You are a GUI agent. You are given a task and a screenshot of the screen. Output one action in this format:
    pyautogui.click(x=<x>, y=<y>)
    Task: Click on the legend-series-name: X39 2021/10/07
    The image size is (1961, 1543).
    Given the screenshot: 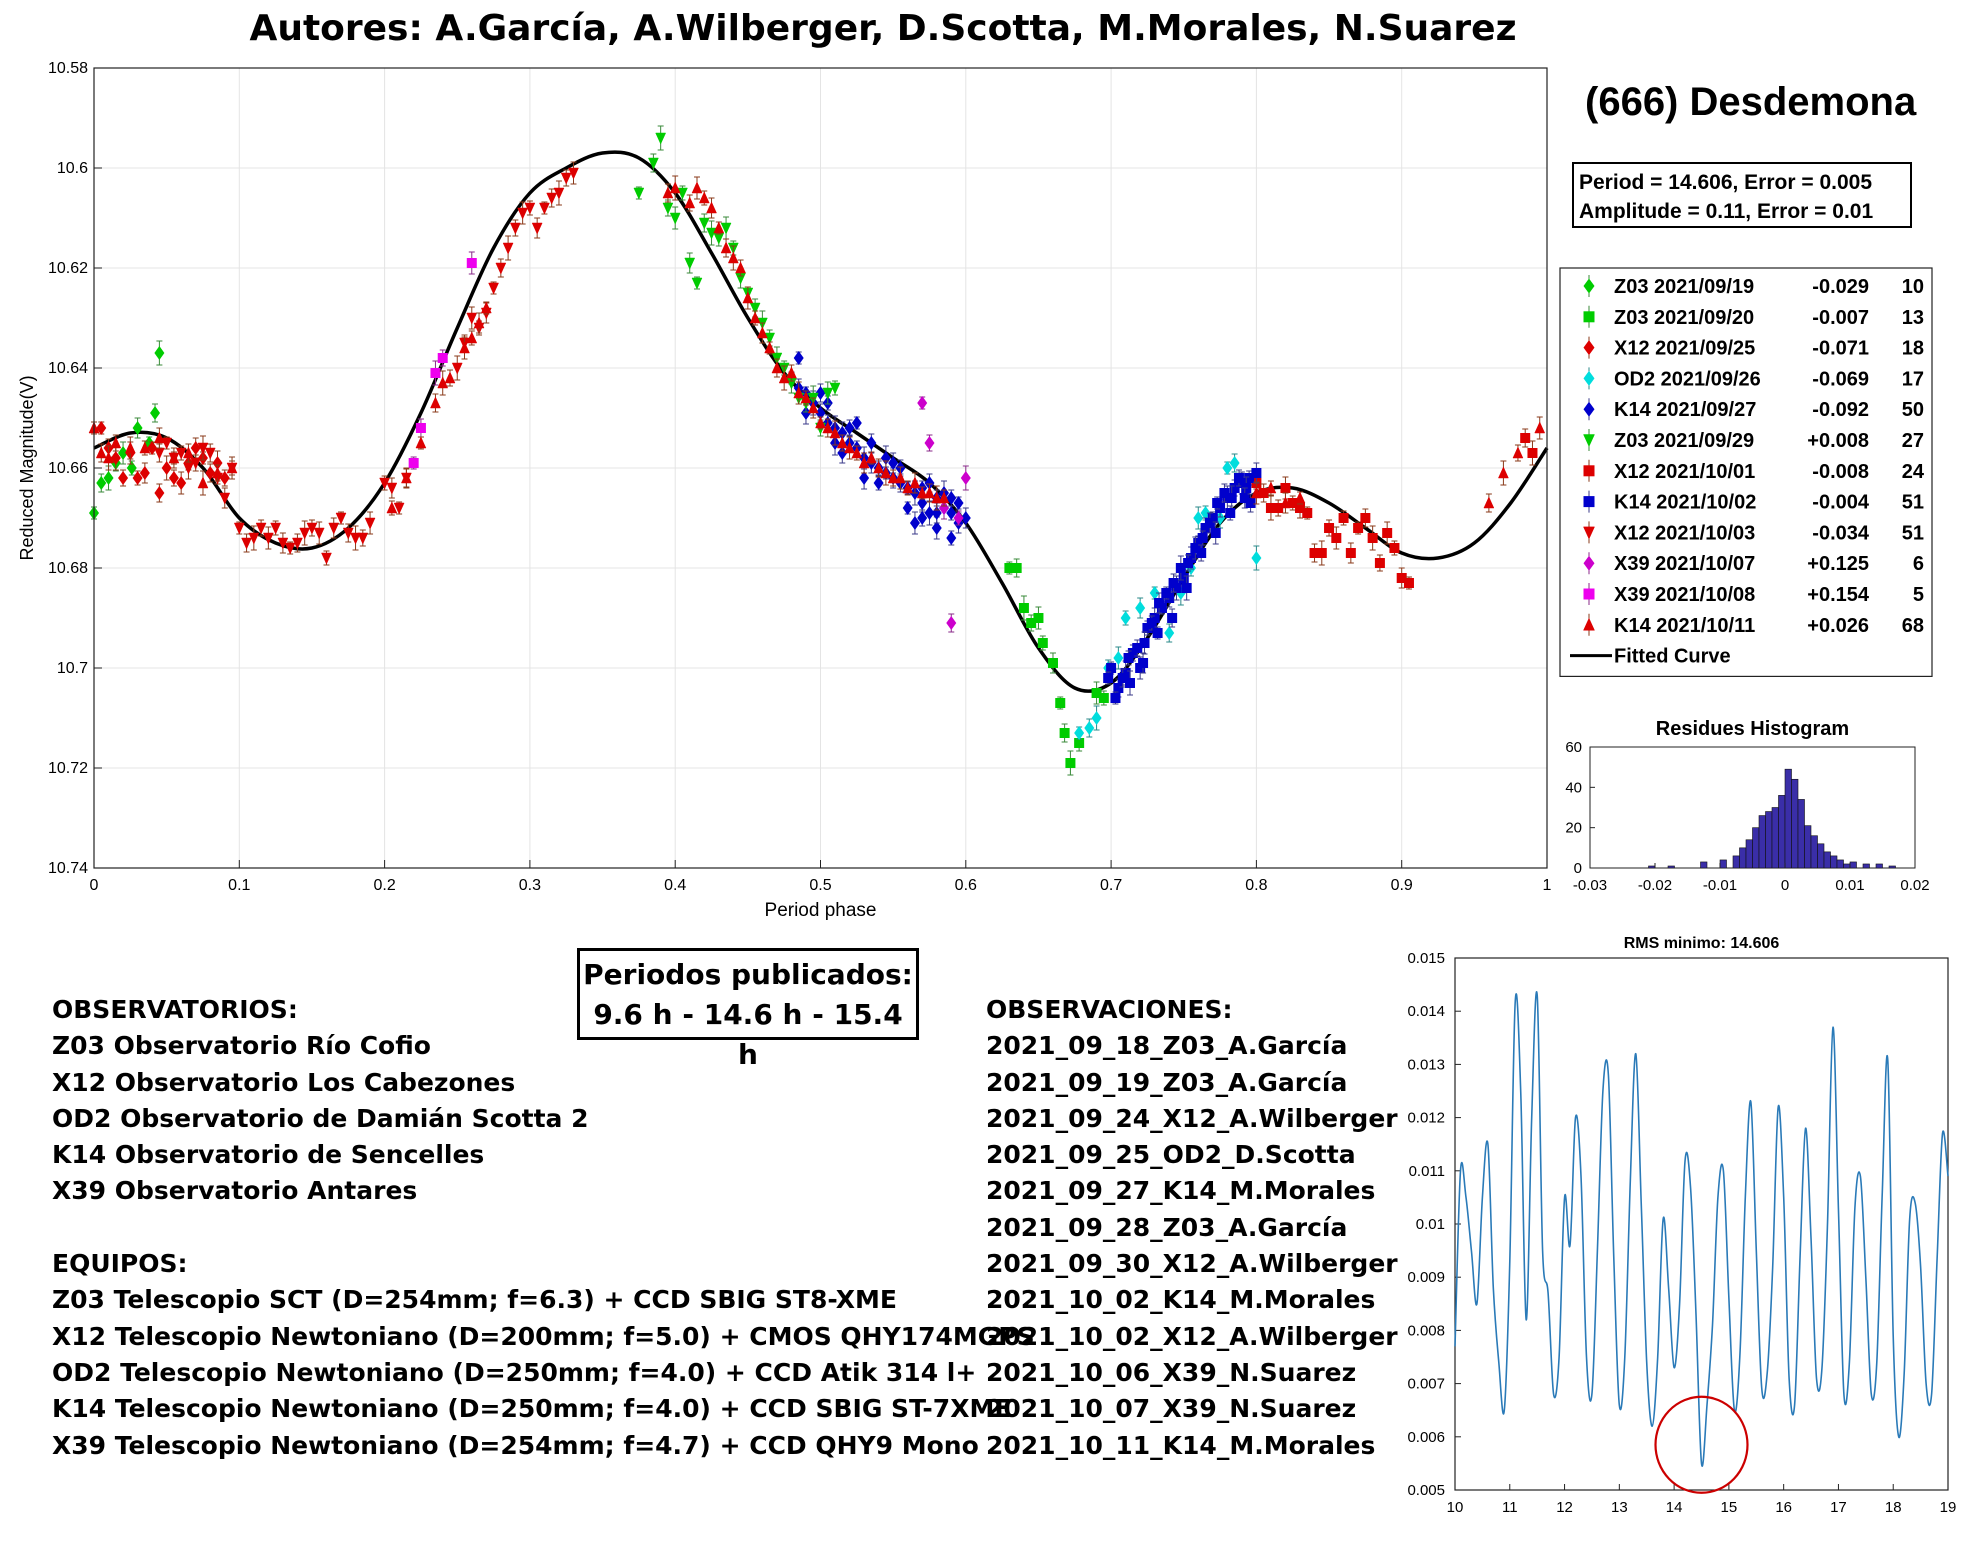 What is the action you would take?
    pyautogui.click(x=1684, y=564)
    